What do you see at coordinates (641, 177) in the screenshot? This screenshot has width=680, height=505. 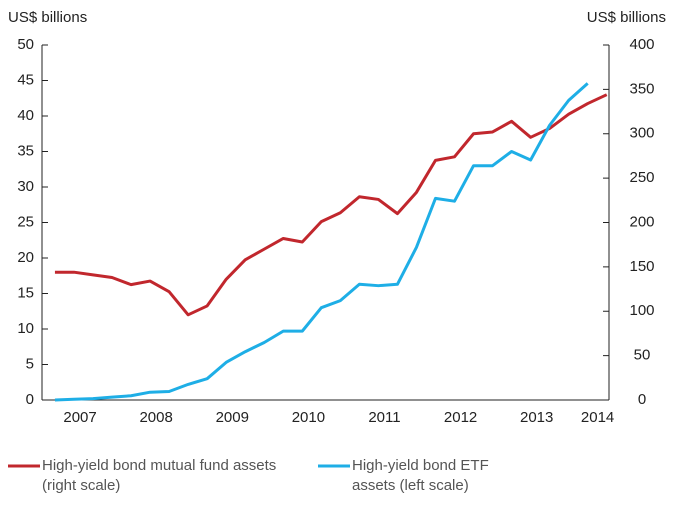 I see `y2-tick-label: 250` at bounding box center [641, 177].